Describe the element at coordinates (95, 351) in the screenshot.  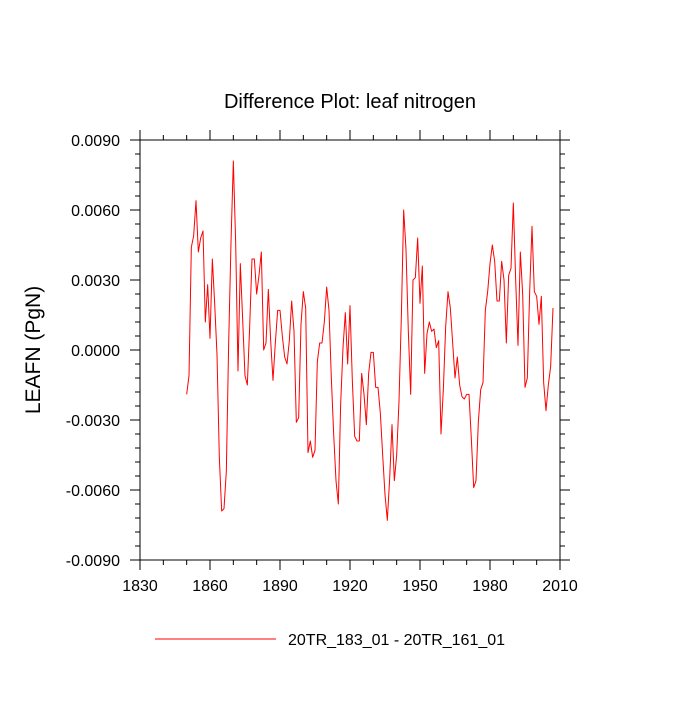
I see `y-tick-label: 0.0000` at that location.